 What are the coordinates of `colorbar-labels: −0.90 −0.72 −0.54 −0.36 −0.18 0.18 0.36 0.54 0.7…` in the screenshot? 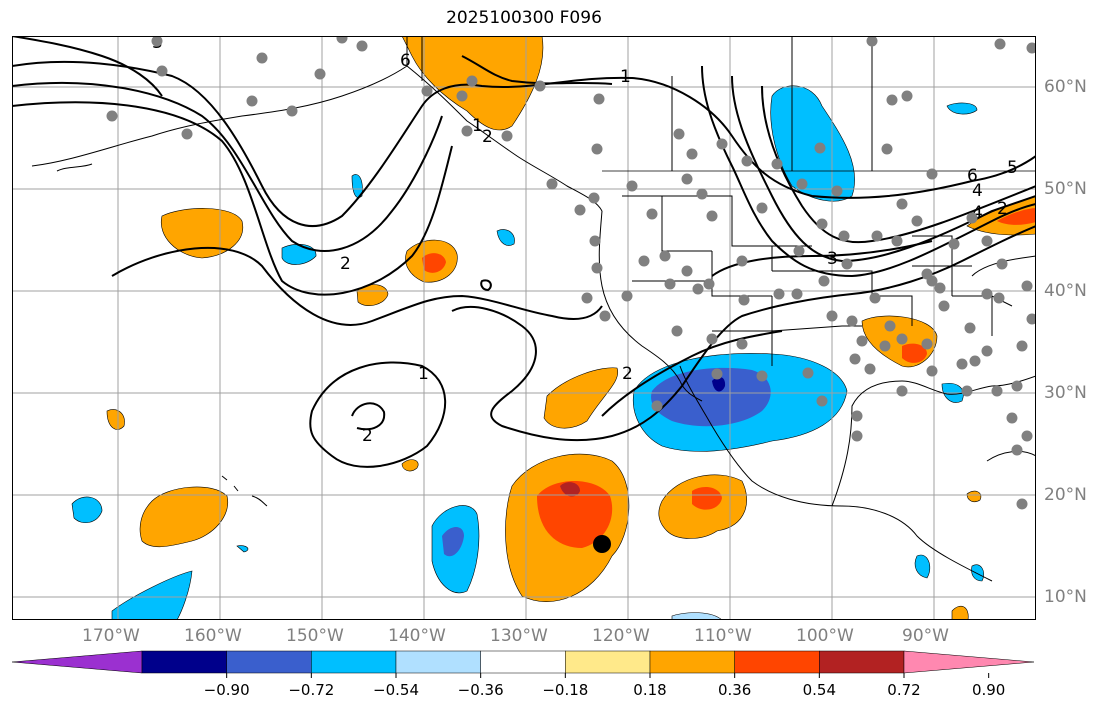 It's located at (605, 690).